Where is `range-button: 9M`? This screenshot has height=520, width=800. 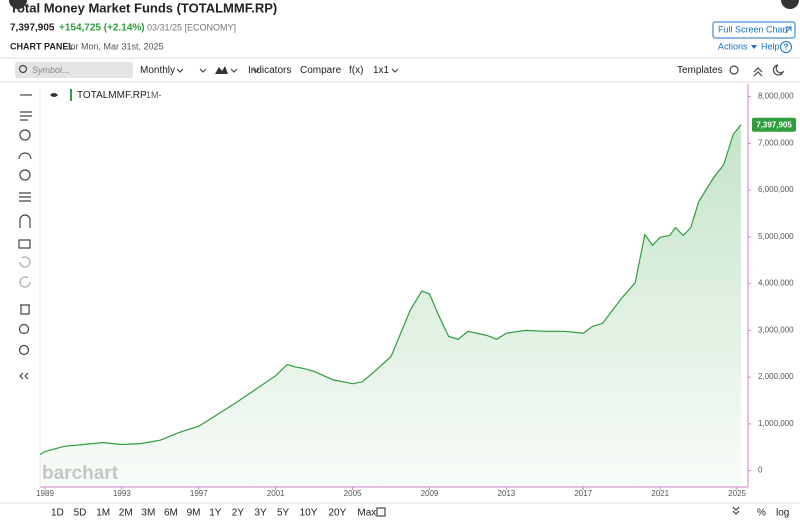 range-button: 9M is located at coordinates (194, 513).